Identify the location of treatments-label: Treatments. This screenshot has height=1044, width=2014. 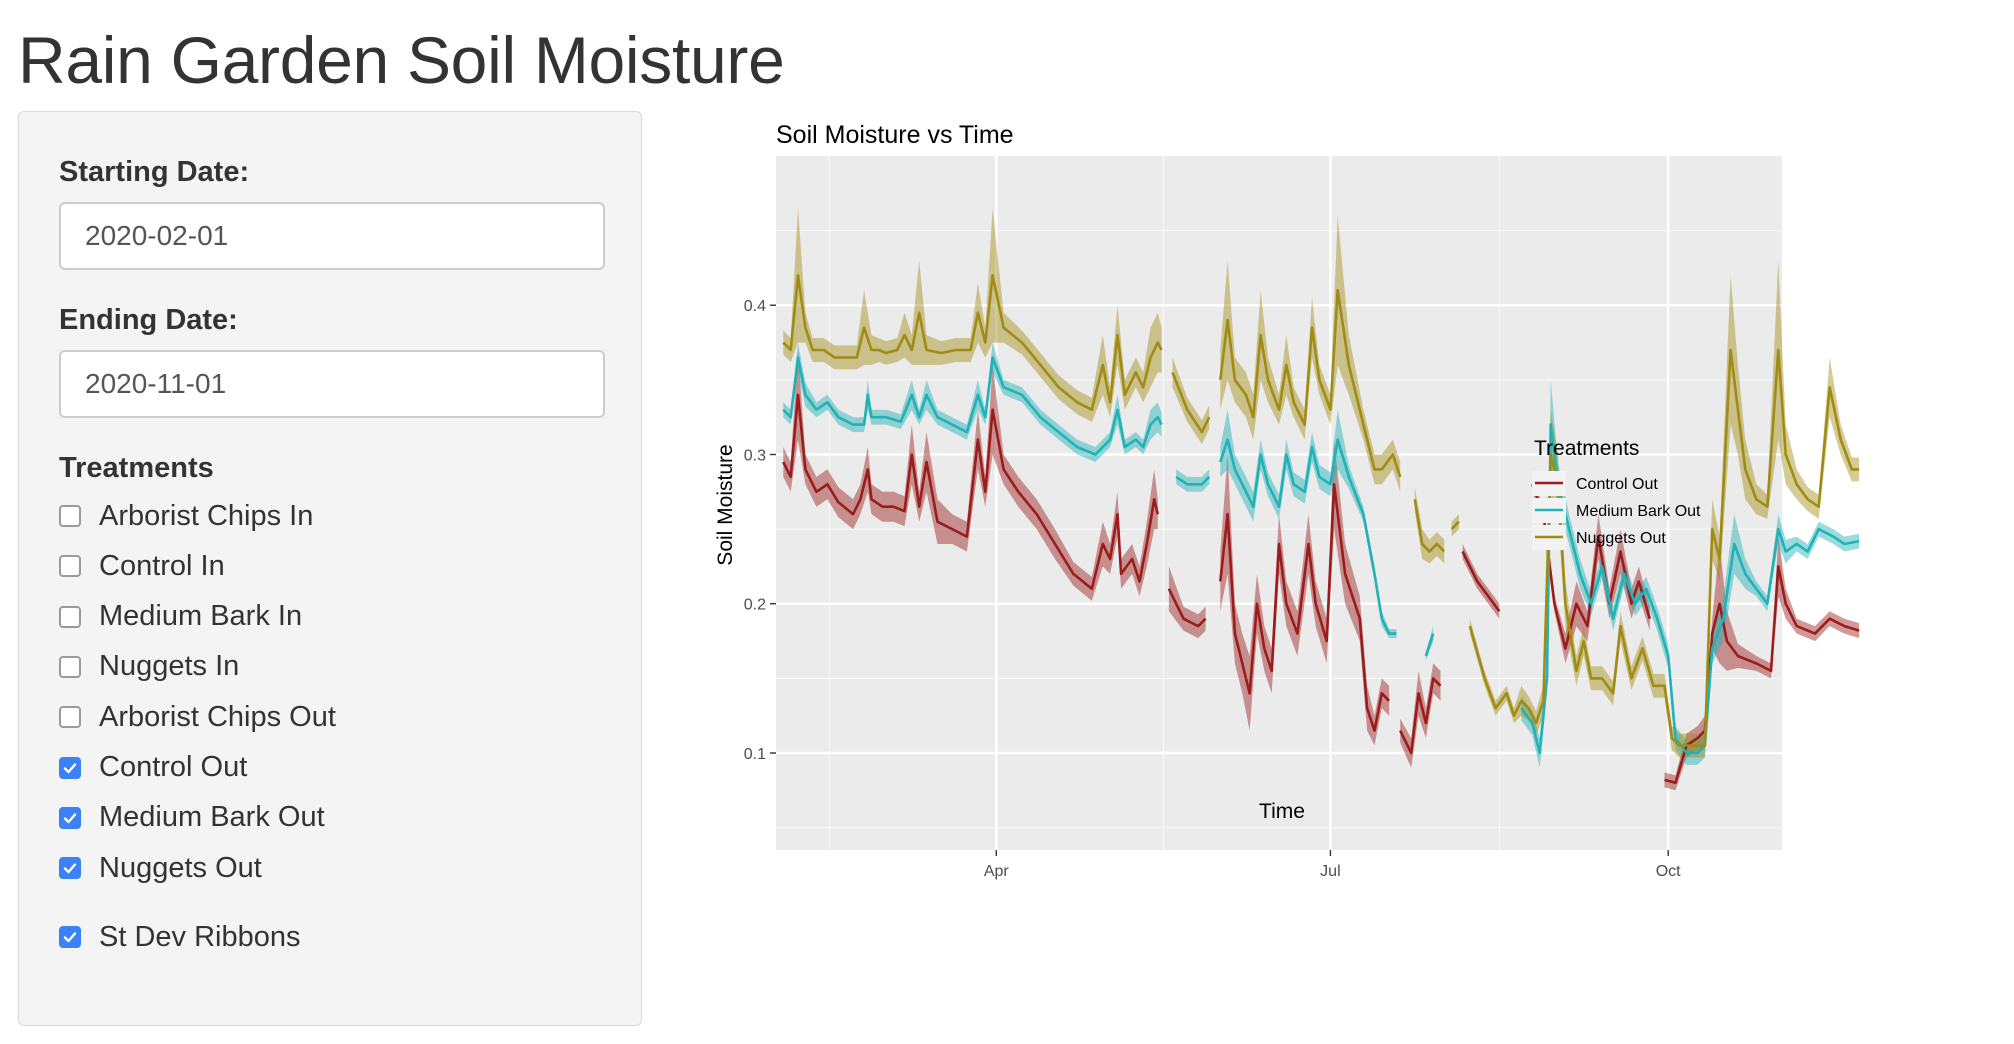
(136, 468).